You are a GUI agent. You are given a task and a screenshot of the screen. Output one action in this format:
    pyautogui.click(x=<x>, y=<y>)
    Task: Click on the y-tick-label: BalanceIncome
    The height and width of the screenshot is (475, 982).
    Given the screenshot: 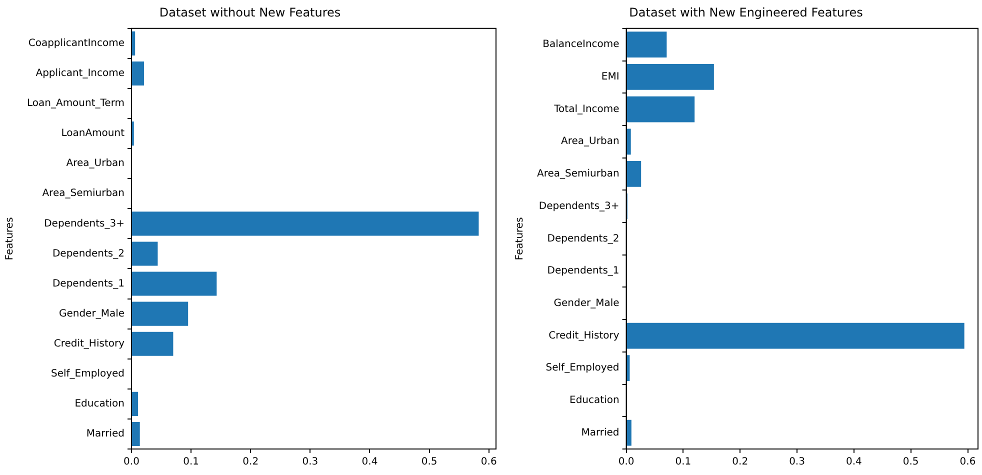 What is the action you would take?
    pyautogui.click(x=581, y=44)
    